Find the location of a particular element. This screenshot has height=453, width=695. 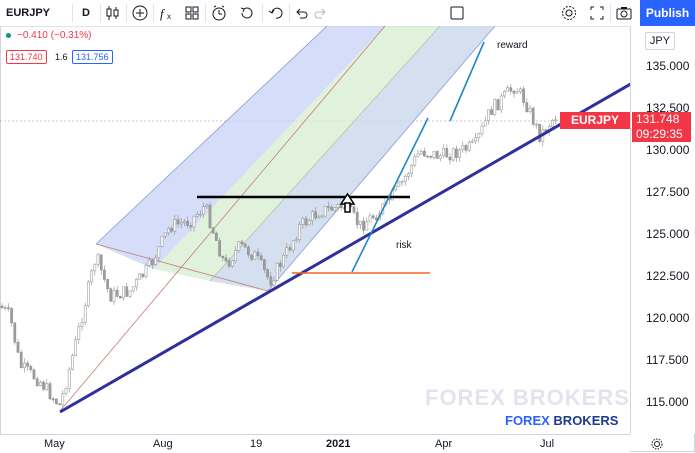

svg-text: f is located at coordinates (163, 13).